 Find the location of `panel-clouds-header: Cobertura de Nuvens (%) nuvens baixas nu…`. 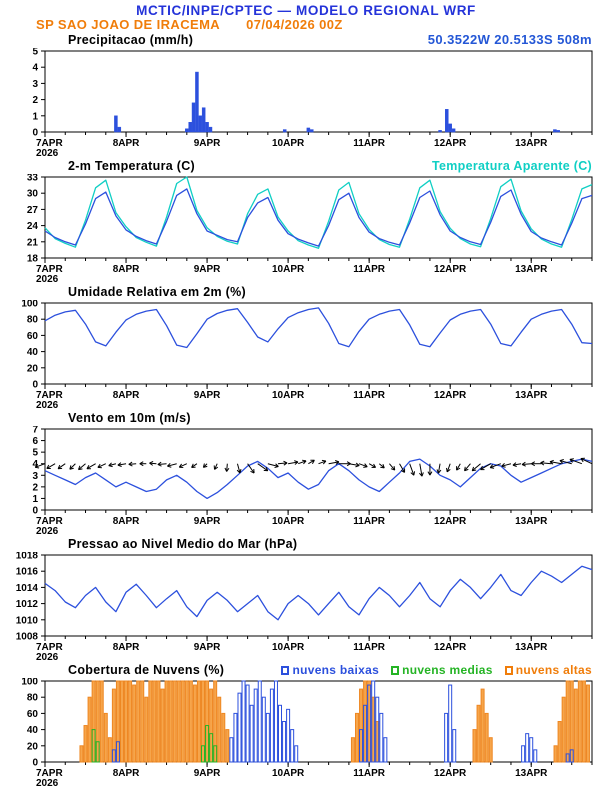

panel-clouds-header: Cobertura de Nuvens (%) nuvens baixas nu… is located at coordinates (306, 670).